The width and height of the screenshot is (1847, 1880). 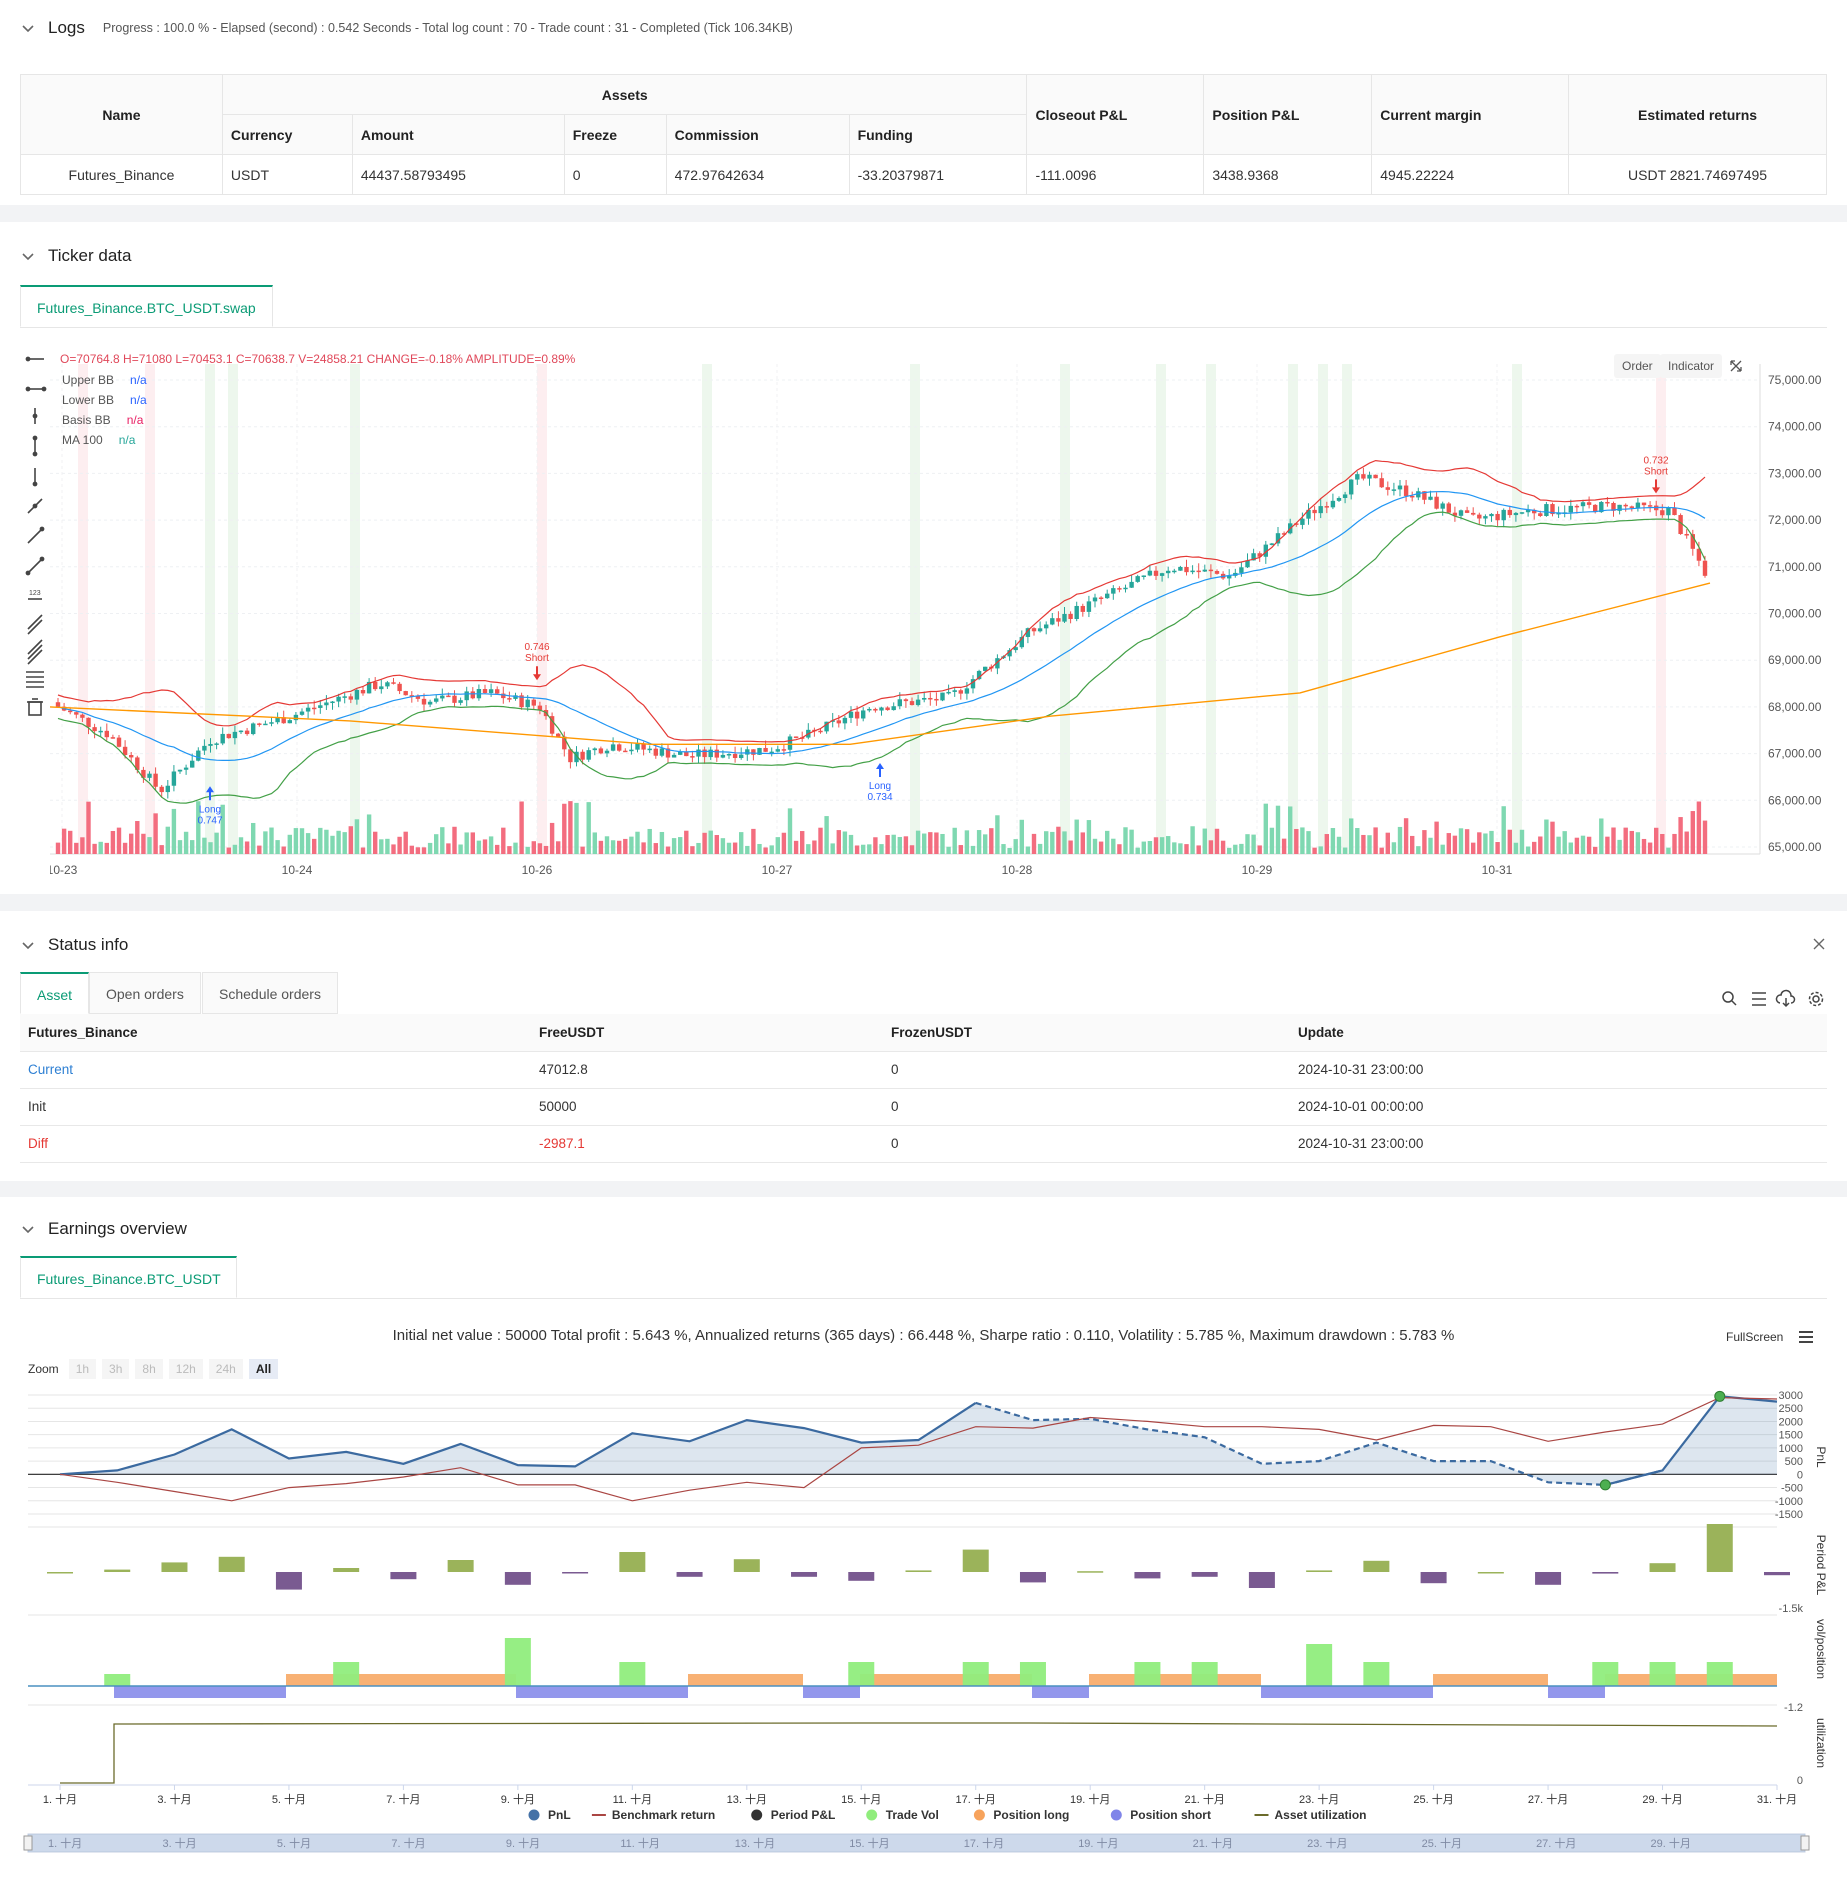 I want to click on collapse-icon, so click(x=1819, y=944).